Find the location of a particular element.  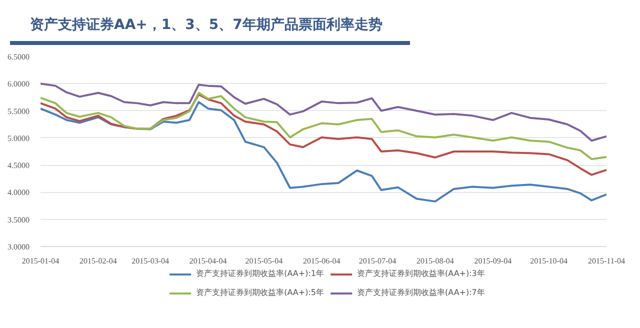

x-tick-label: 2015-06-04 is located at coordinates (321, 261).